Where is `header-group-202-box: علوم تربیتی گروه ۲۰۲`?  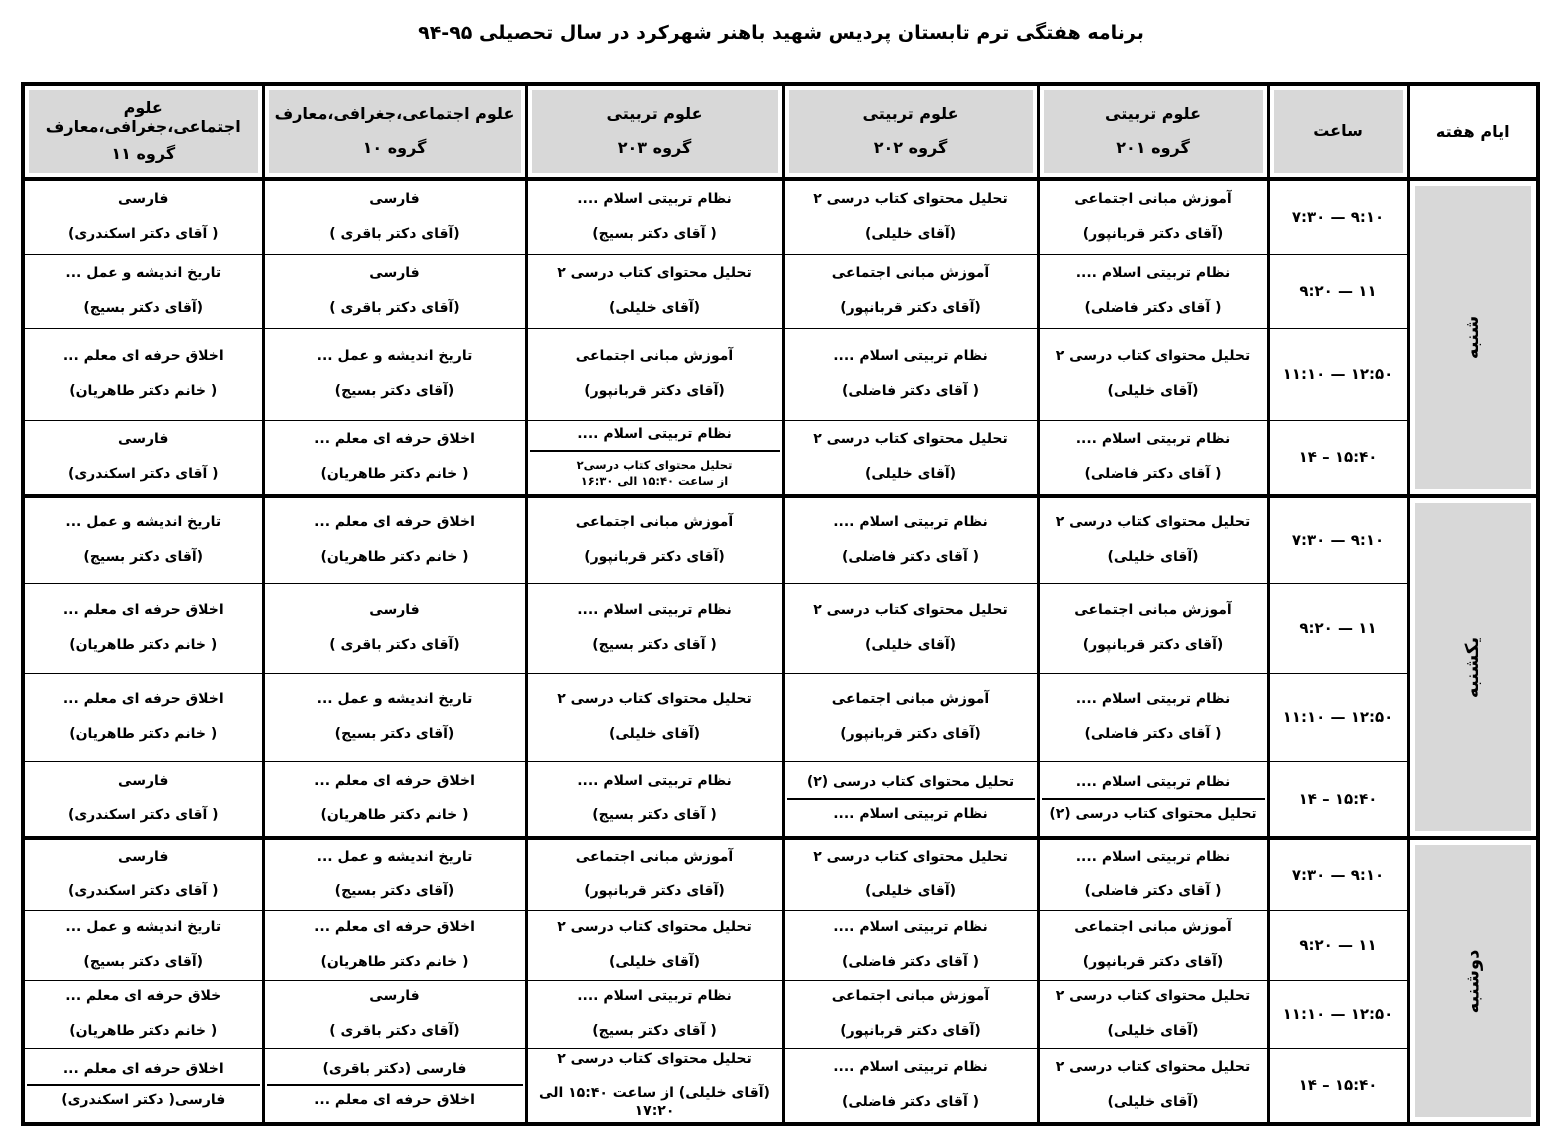
header-group-202-box: علوم تربیتی گروه ۲۰۲ is located at coordinates (910, 131).